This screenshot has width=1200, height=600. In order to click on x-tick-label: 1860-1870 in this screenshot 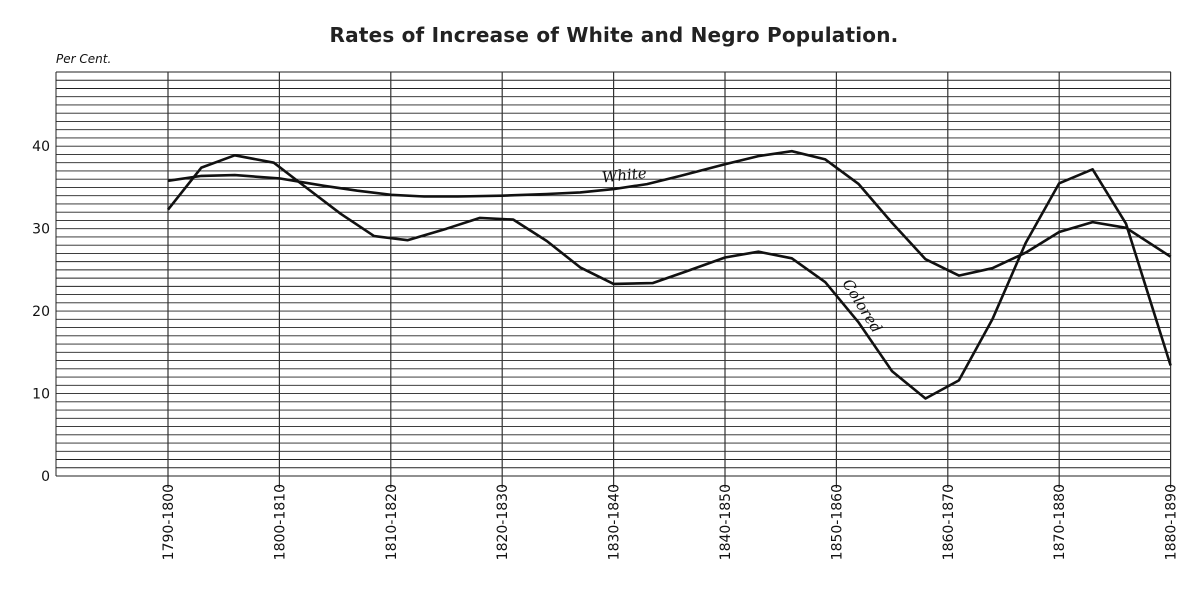, I will do `click(949, 522)`.